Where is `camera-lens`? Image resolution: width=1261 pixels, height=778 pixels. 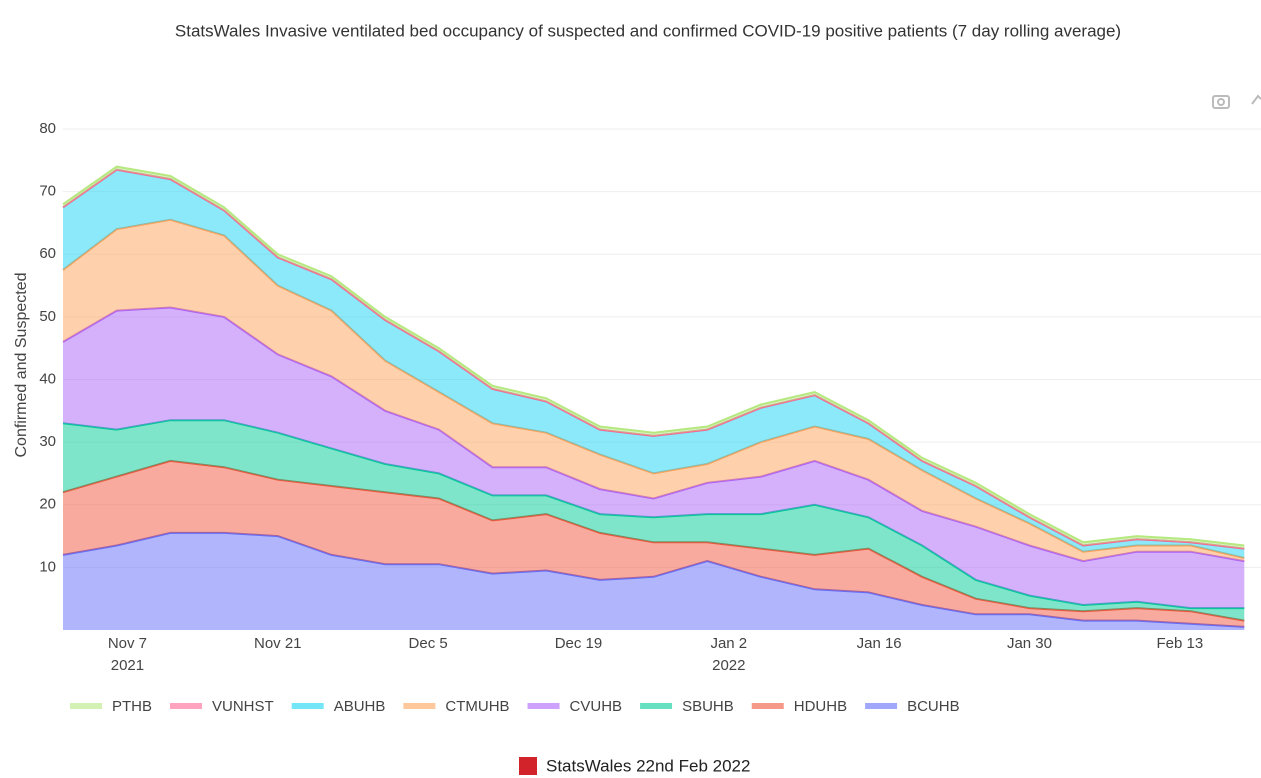
camera-lens is located at coordinates (1221, 102).